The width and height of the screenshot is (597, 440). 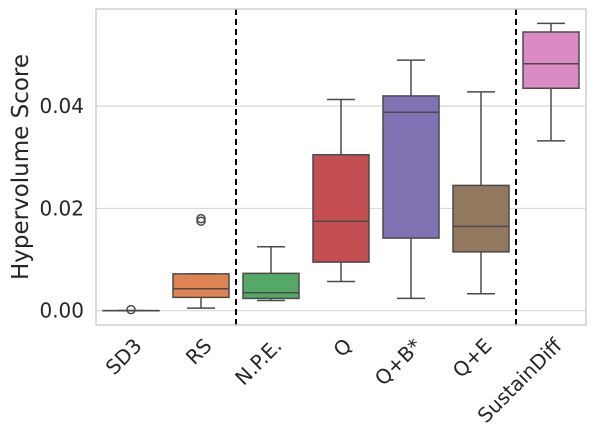 I want to click on x-tick-label: Q+B*, so click(x=398, y=362).